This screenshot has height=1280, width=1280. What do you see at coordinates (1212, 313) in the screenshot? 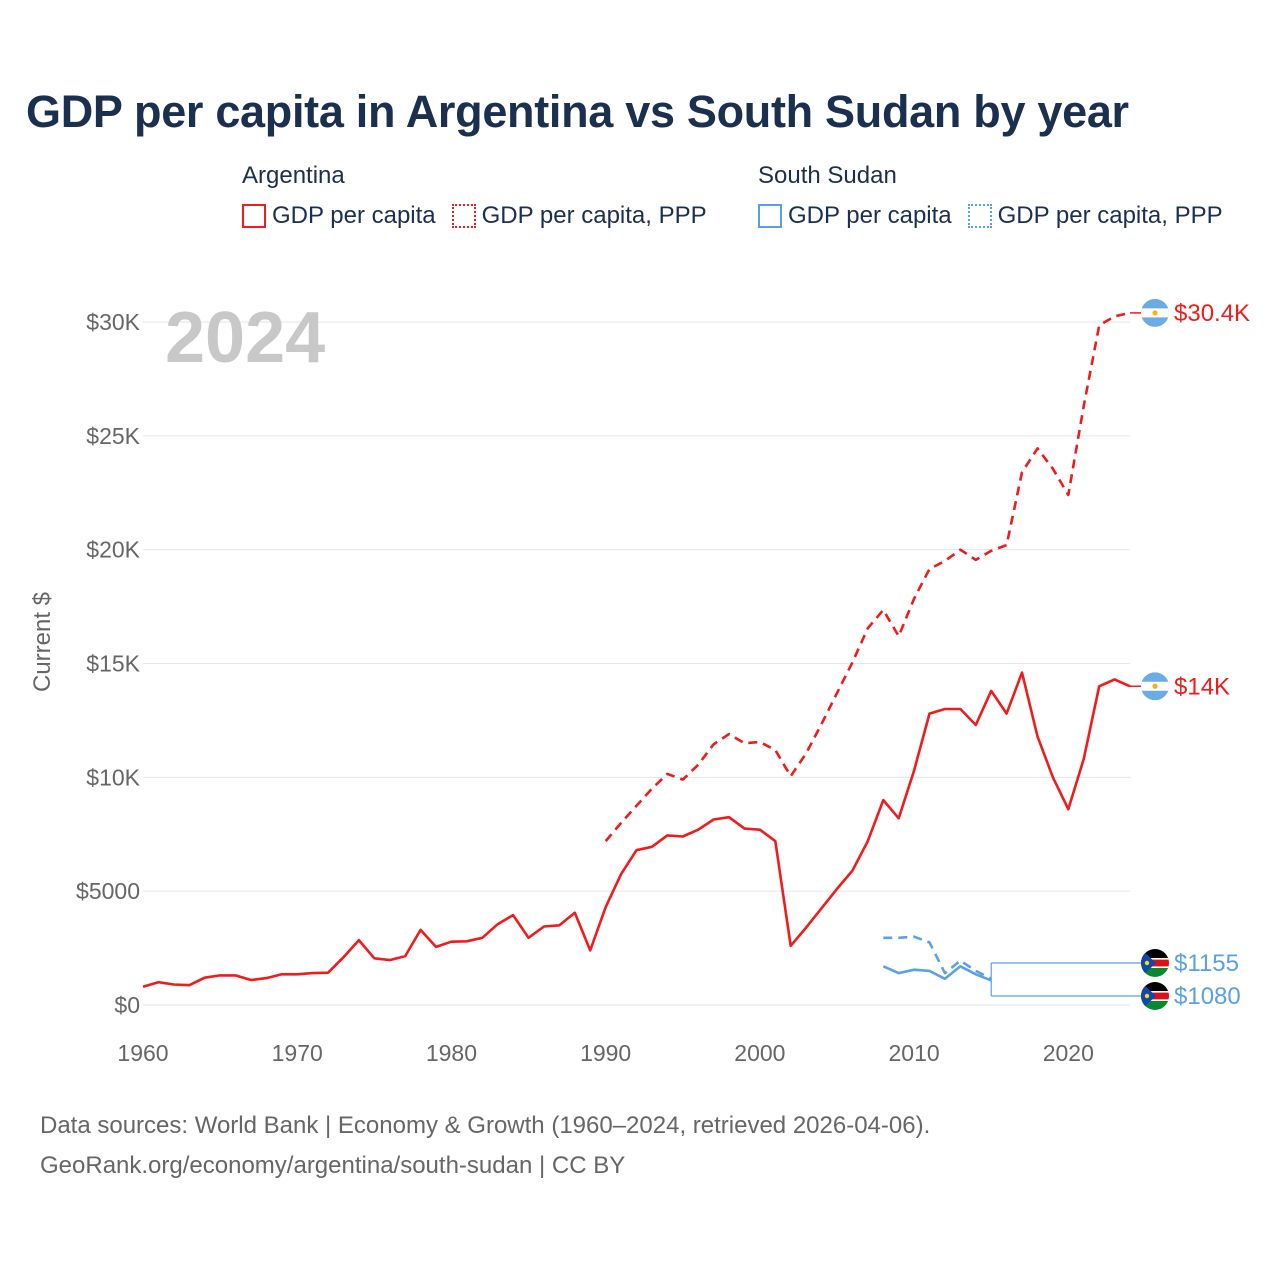
I see `end-value-label: $30.4K` at bounding box center [1212, 313].